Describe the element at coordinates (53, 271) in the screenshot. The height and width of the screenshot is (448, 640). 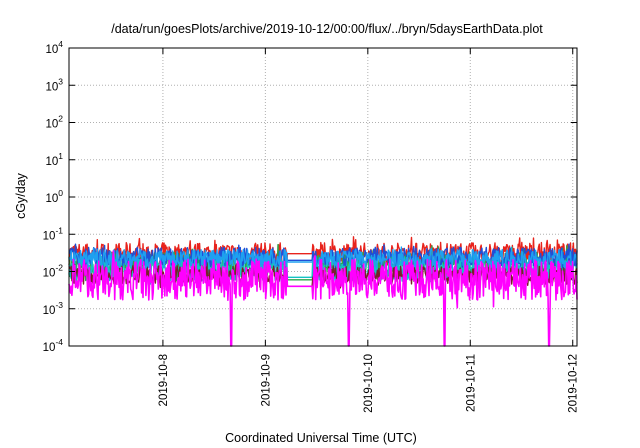
I see `y-tick-label: 10⁻²` at that location.